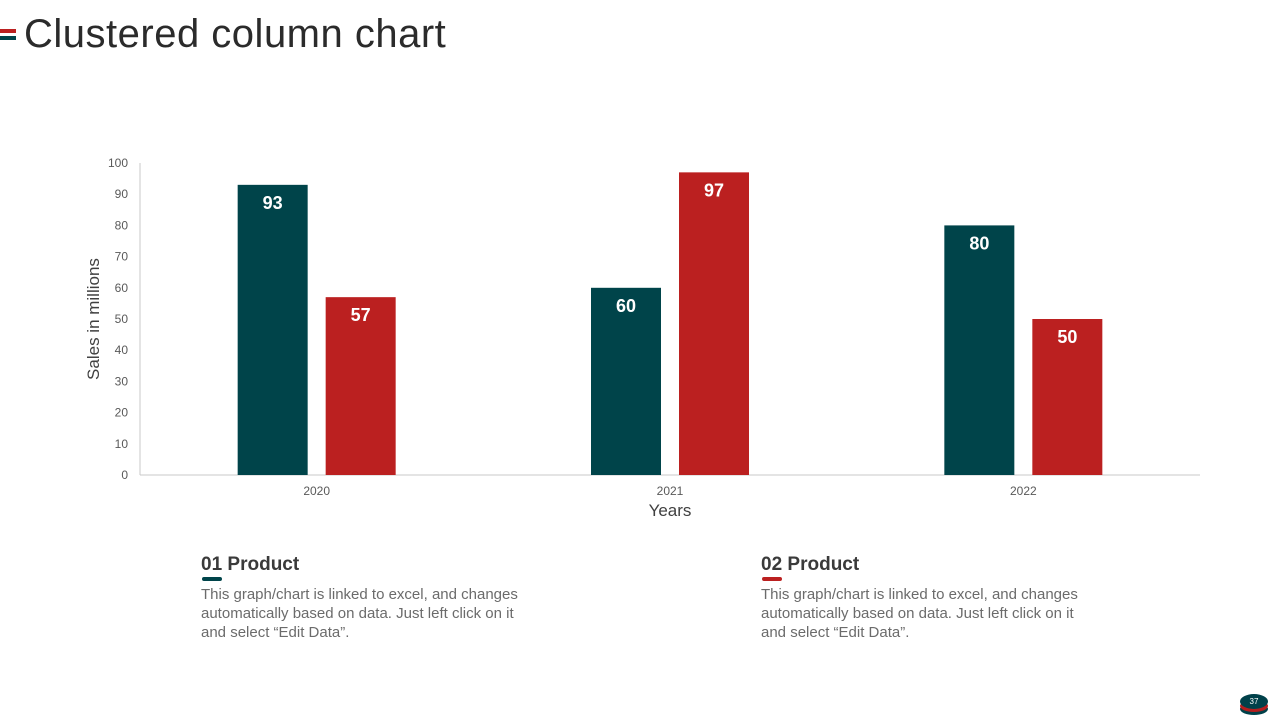 This screenshot has width=1280, height=720. I want to click on bar-2-2020, so click(360, 386).